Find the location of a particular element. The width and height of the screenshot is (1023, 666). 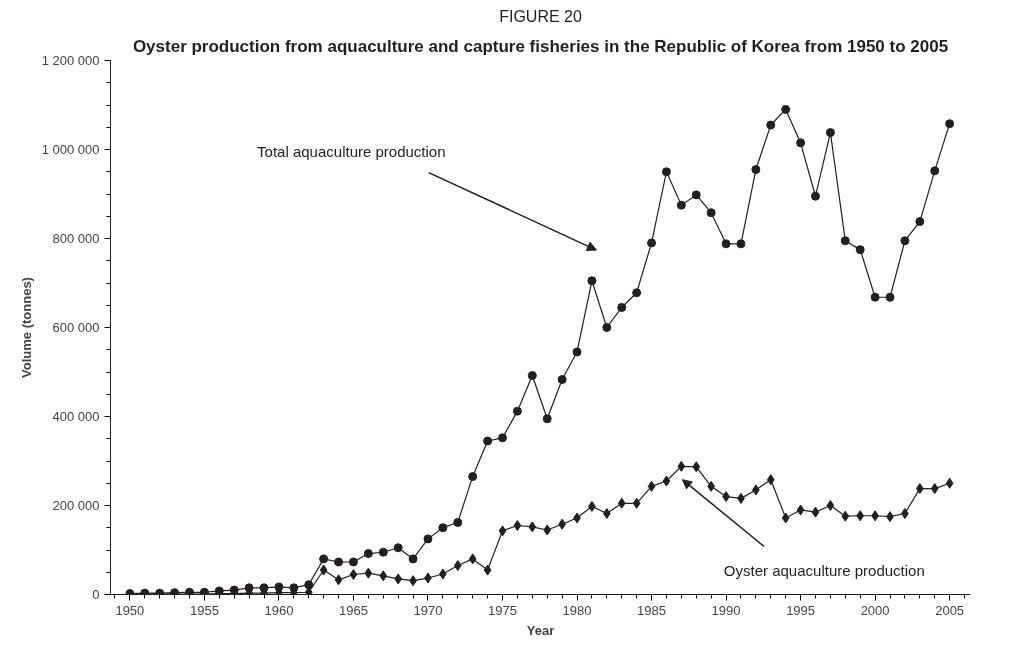

annotation: Oyster aquaculture production is located at coordinates (824, 570).